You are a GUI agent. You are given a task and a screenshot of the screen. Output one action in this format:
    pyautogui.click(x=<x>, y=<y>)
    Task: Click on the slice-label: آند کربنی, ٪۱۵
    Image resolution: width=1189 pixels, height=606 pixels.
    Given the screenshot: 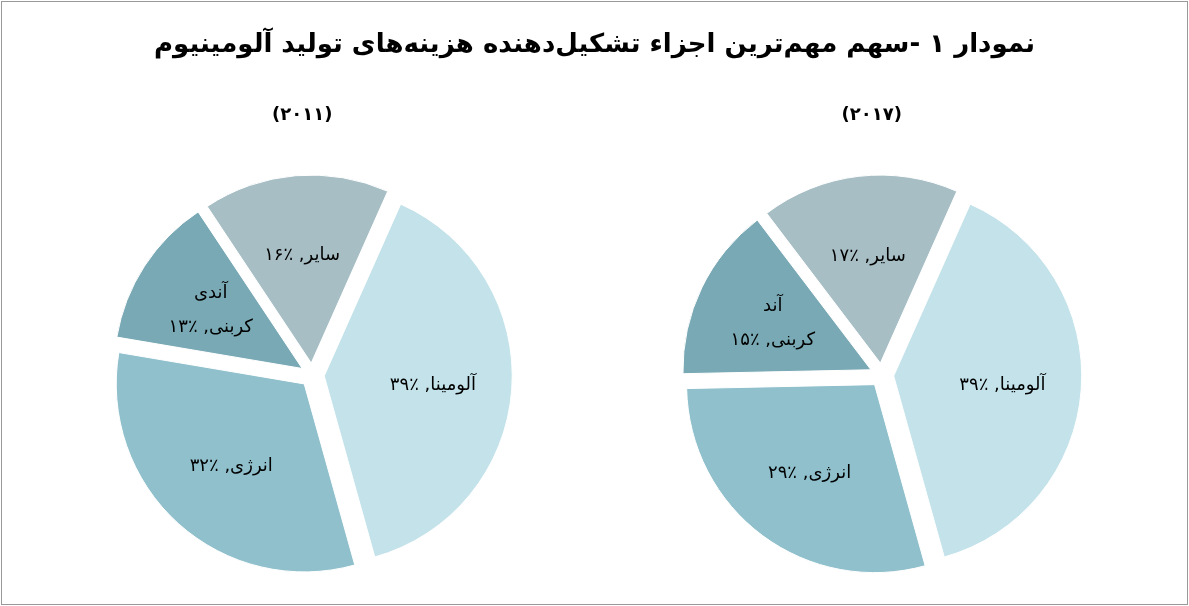 What is the action you would take?
    pyautogui.click(x=772, y=322)
    